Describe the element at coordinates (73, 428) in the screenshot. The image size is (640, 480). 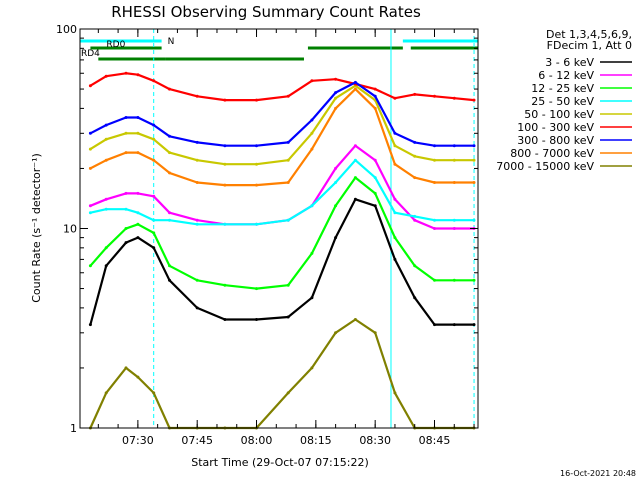
I see `y-tick-label: 1` at that location.